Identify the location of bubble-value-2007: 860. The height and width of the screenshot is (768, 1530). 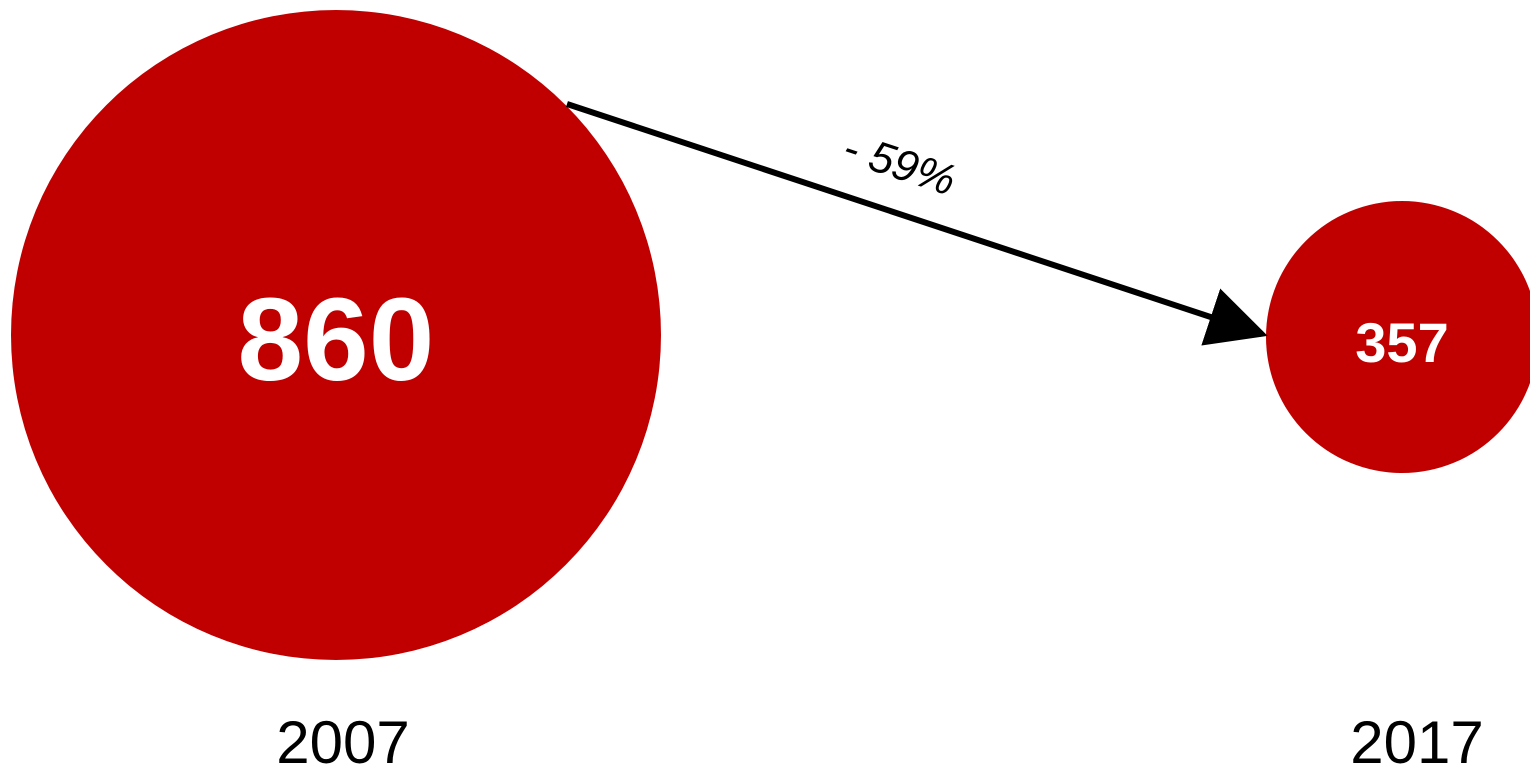
(336, 340).